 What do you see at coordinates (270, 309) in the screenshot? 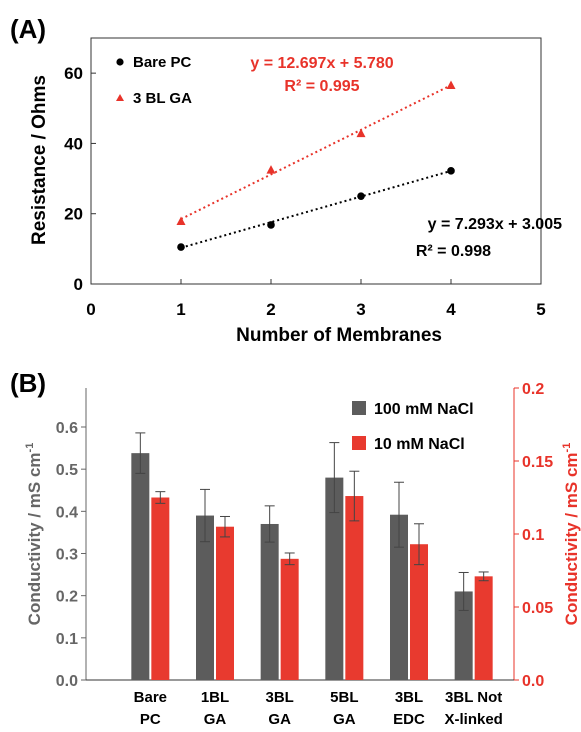
I see `x-tick-label: 2` at bounding box center [270, 309].